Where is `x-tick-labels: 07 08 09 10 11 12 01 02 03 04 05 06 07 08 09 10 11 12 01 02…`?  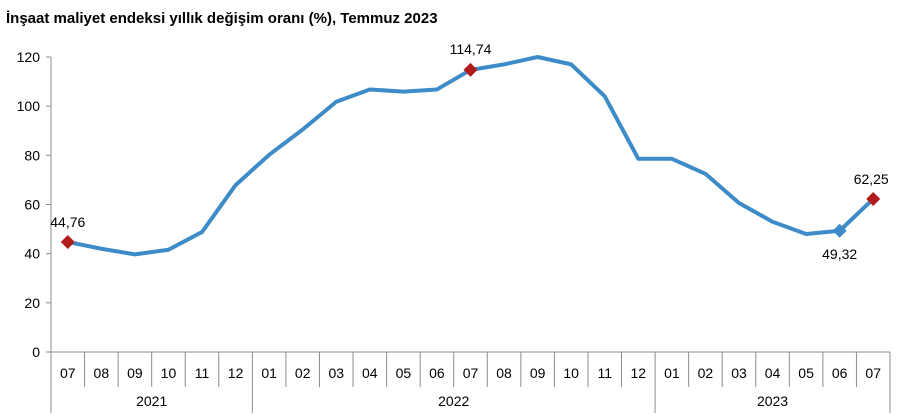
x-tick-labels: 07 08 09 10 11 12 01 02 03 04 05 06 07 08 09 10 11 12 01 02… is located at coordinates (470, 373).